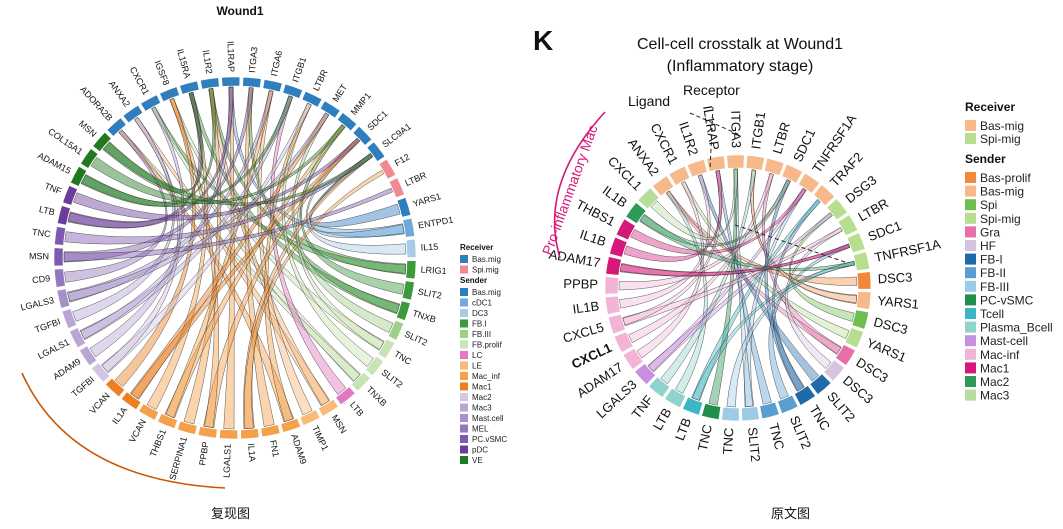 This screenshot has height=529, width=1063. I want to click on R-sector-label-34: IL1B, so click(586, 307).